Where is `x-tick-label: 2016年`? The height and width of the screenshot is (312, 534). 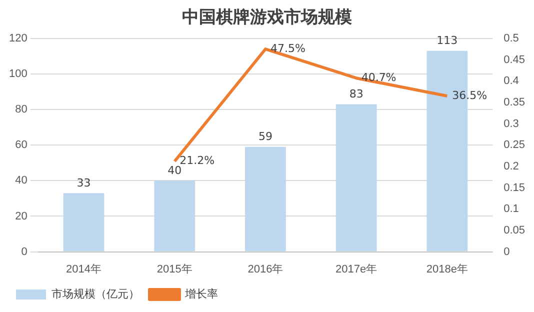
x-tick-label: 2016年 is located at coordinates (266, 269).